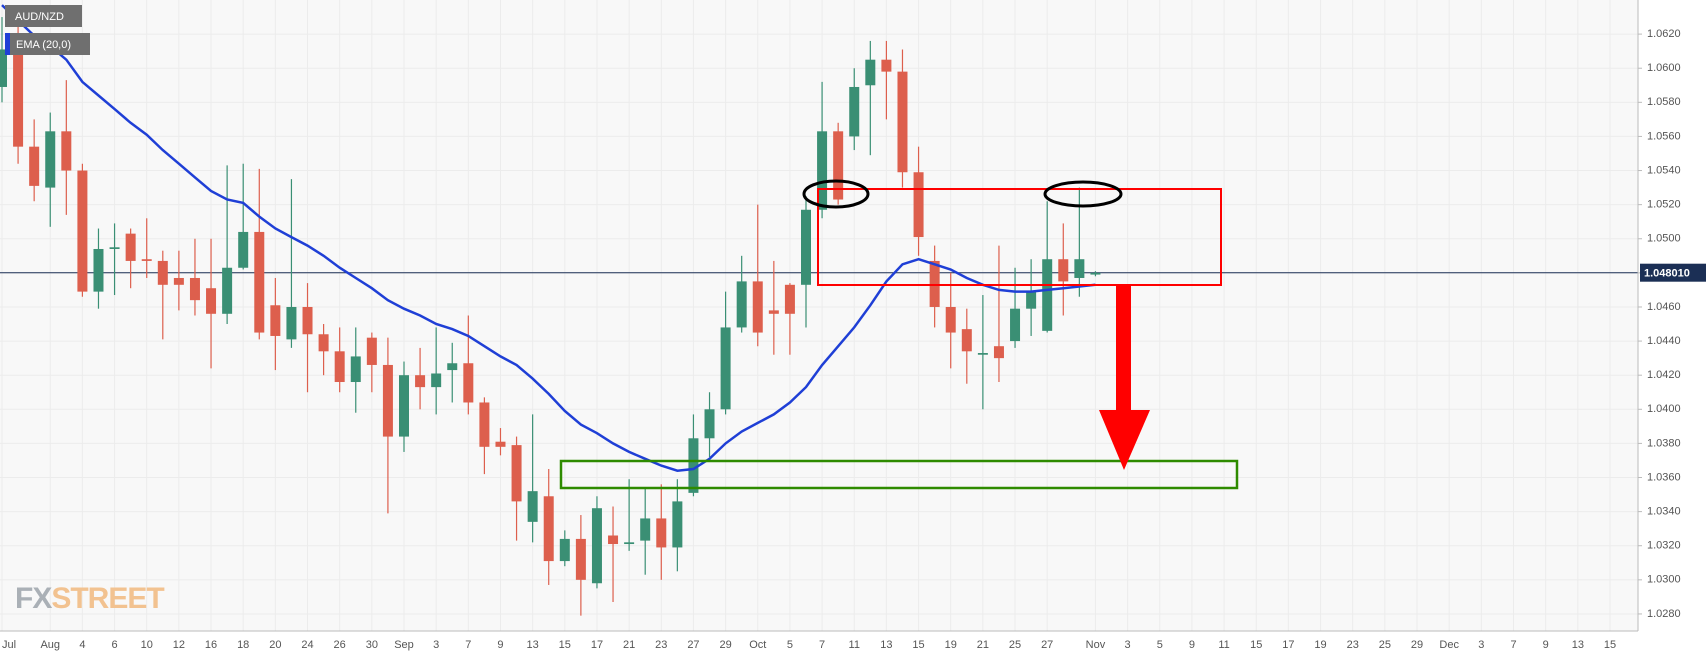 The height and width of the screenshot is (655, 1707). I want to click on y-tick-label: 1.0620, so click(1664, 34).